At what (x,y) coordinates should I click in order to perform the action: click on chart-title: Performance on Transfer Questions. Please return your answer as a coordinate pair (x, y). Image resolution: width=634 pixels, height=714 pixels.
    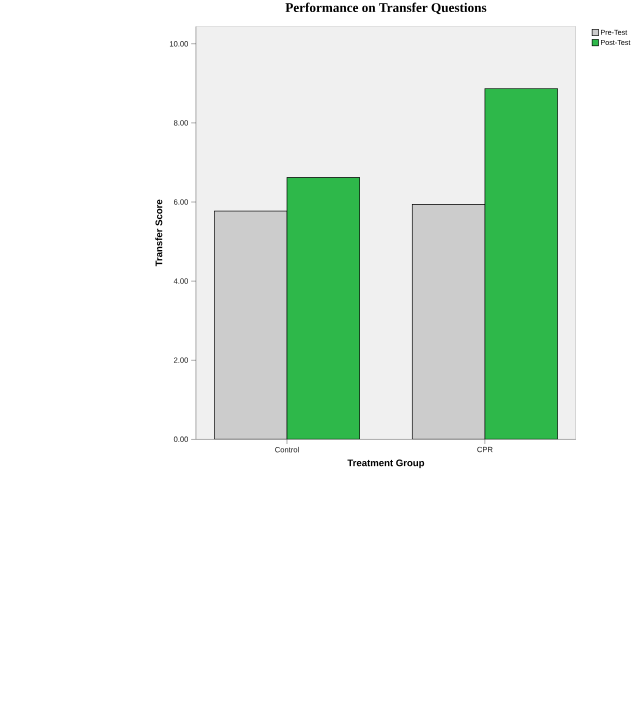
    Looking at the image, I should click on (385, 8).